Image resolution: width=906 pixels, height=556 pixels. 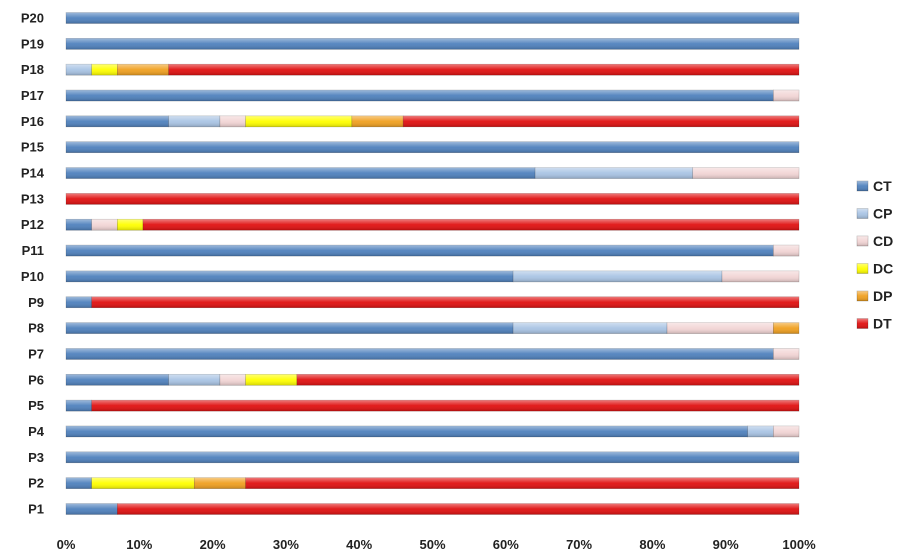 I want to click on y-tick-label: P4, so click(x=36, y=431).